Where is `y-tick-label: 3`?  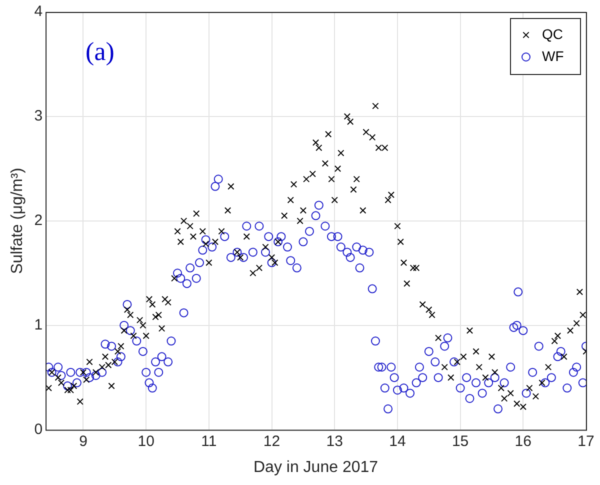 y-tick-label: 3 is located at coordinates (38, 116).